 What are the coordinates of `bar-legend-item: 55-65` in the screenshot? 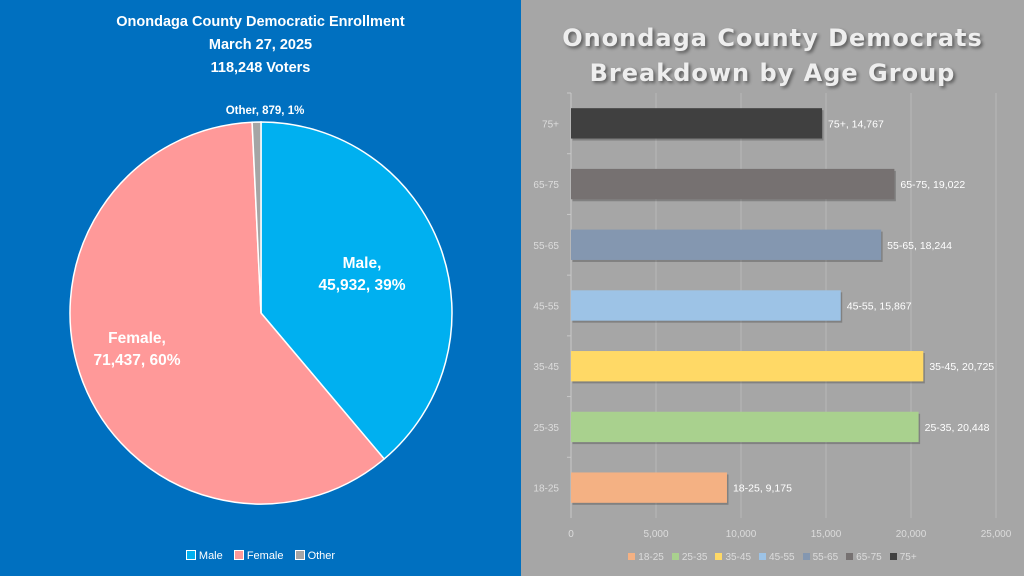 It's located at (820, 557).